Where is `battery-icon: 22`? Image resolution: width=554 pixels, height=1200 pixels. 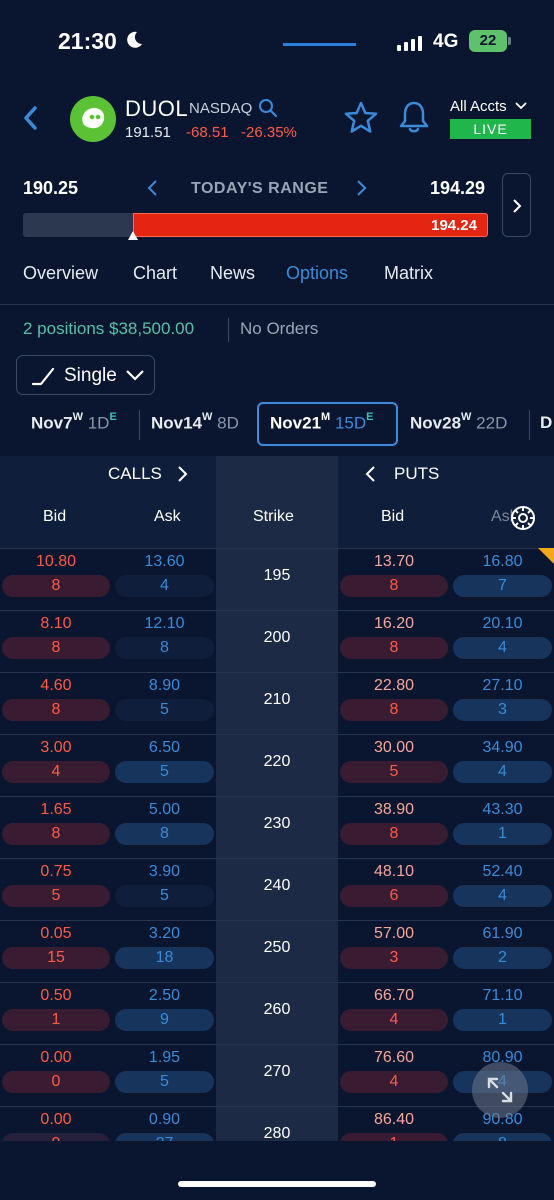
battery-icon: 22 is located at coordinates (490, 41).